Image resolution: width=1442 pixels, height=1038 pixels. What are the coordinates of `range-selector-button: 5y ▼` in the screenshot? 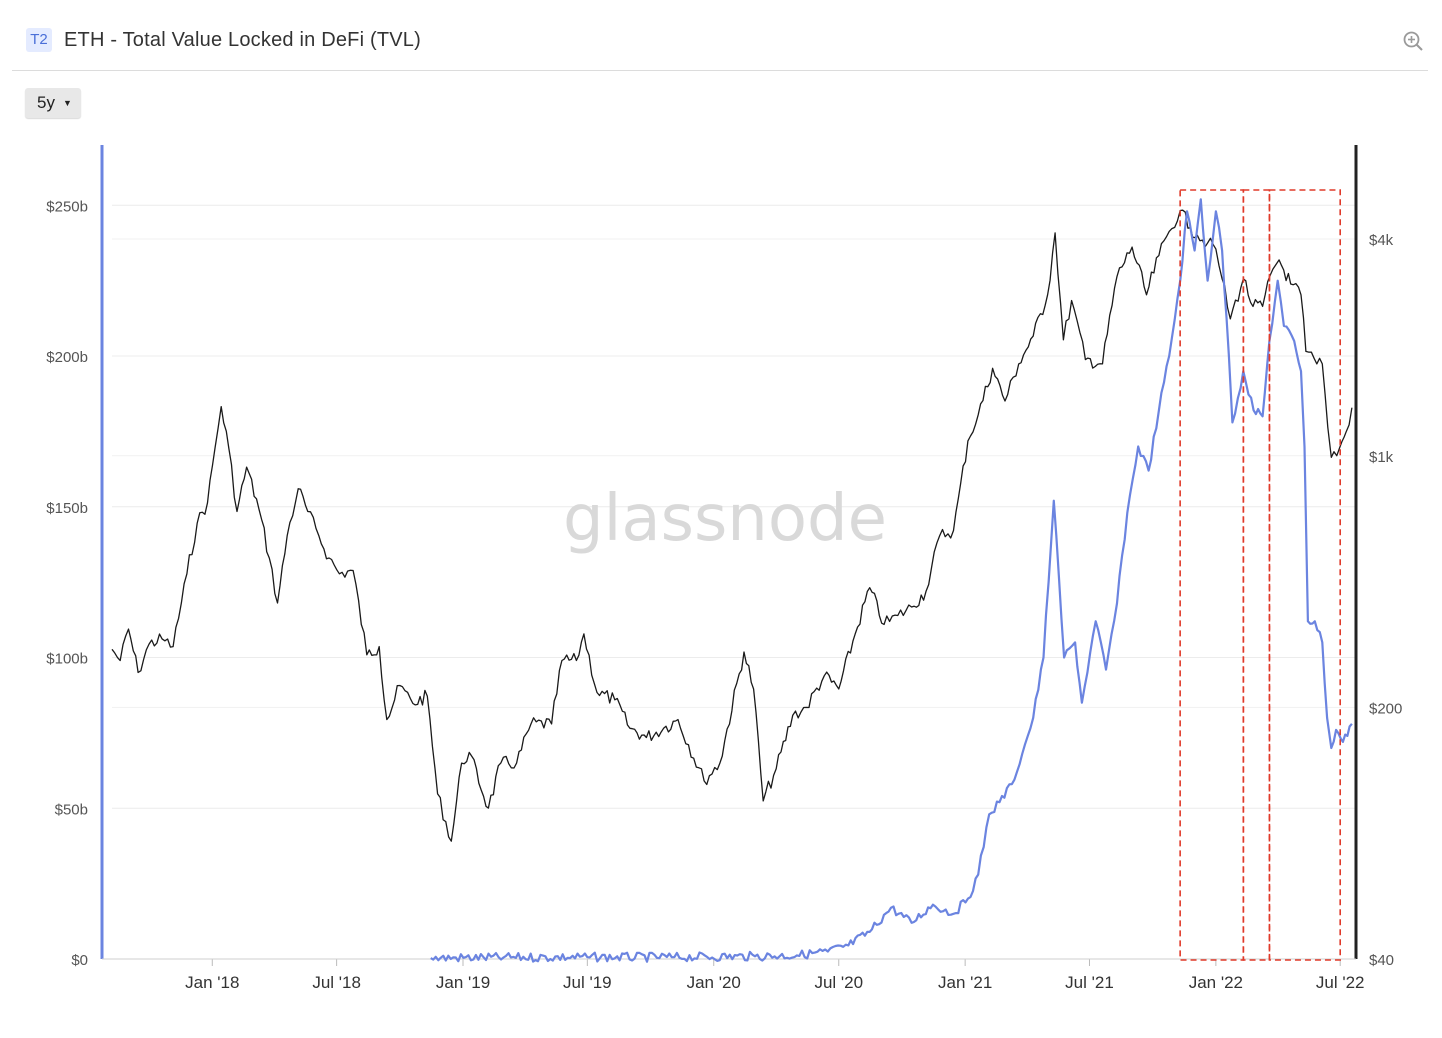 It's located at (53, 103).